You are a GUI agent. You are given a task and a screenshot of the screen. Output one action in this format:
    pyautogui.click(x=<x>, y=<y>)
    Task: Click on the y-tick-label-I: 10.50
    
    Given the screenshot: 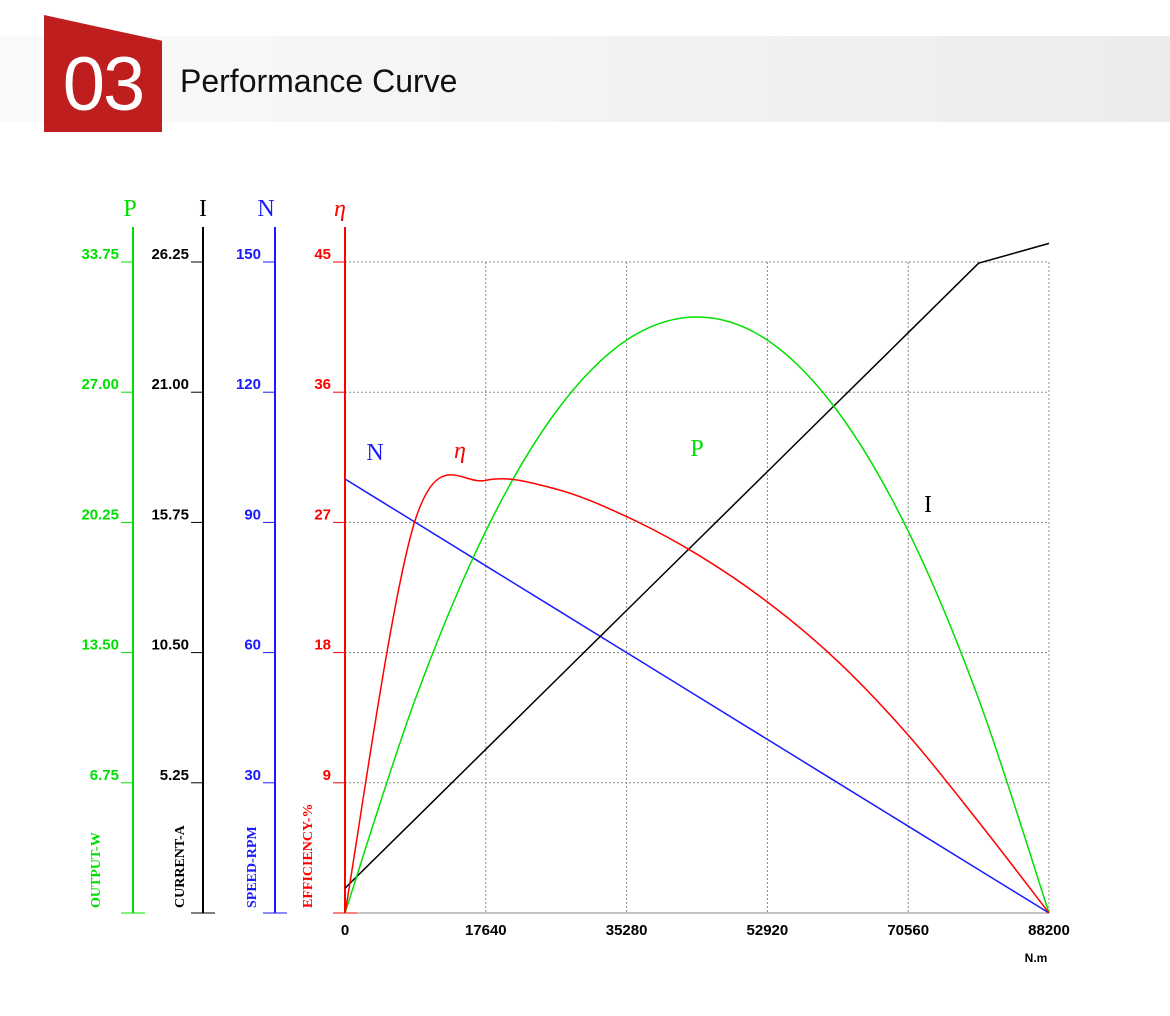 What is the action you would take?
    pyautogui.click(x=170, y=645)
    